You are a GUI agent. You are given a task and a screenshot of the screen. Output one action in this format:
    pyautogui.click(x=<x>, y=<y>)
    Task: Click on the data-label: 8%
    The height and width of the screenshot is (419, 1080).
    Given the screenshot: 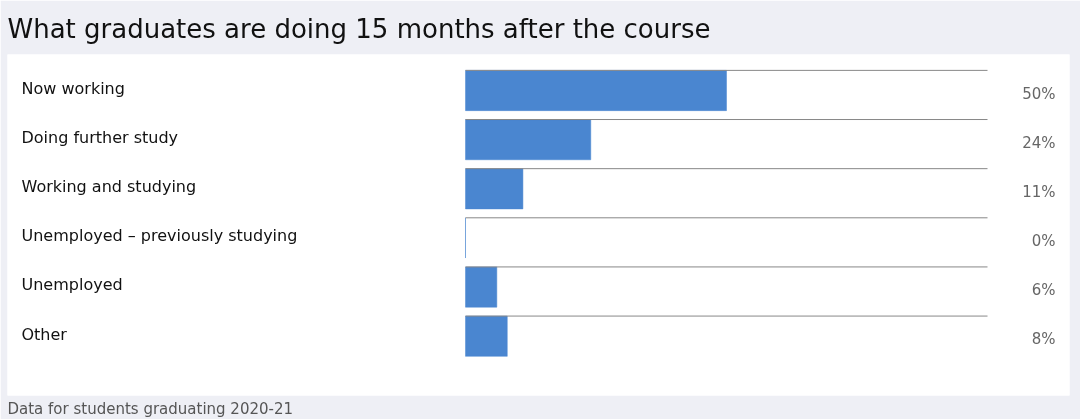 What is the action you would take?
    pyautogui.click(x=1043, y=339)
    